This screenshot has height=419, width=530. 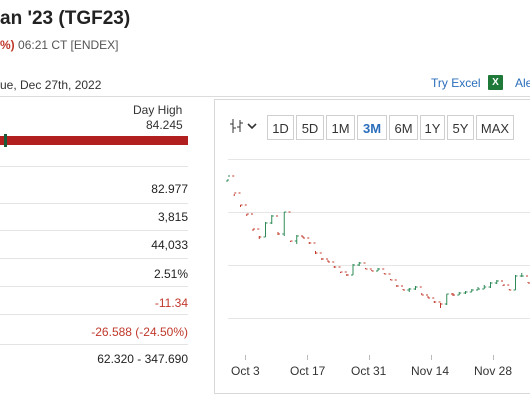 I want to click on stat-value: 2.51%, so click(x=170, y=274).